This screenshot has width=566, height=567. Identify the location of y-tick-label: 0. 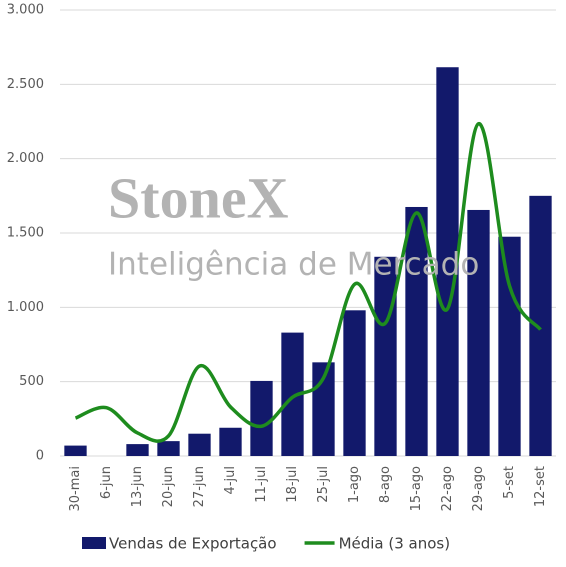
(40, 456).